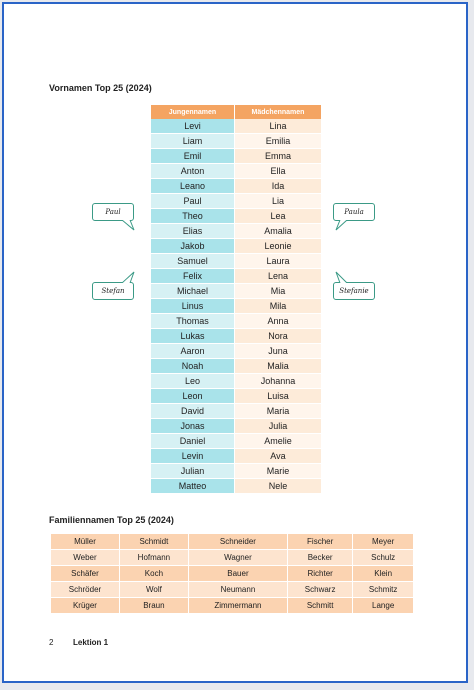 The image size is (474, 690). What do you see at coordinates (85, 589) in the screenshot?
I see `last-name-cell: Schröder` at bounding box center [85, 589].